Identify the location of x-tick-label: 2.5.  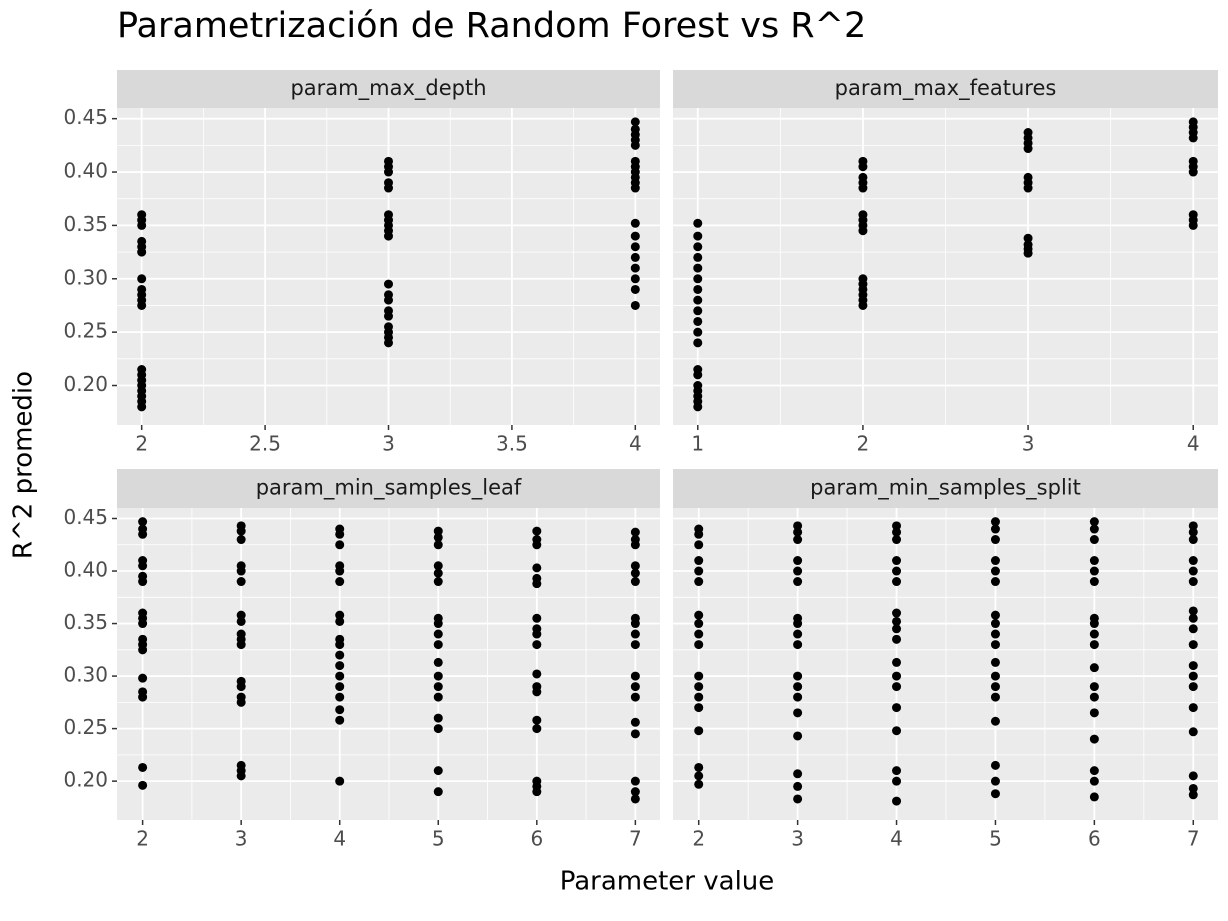
(265, 444).